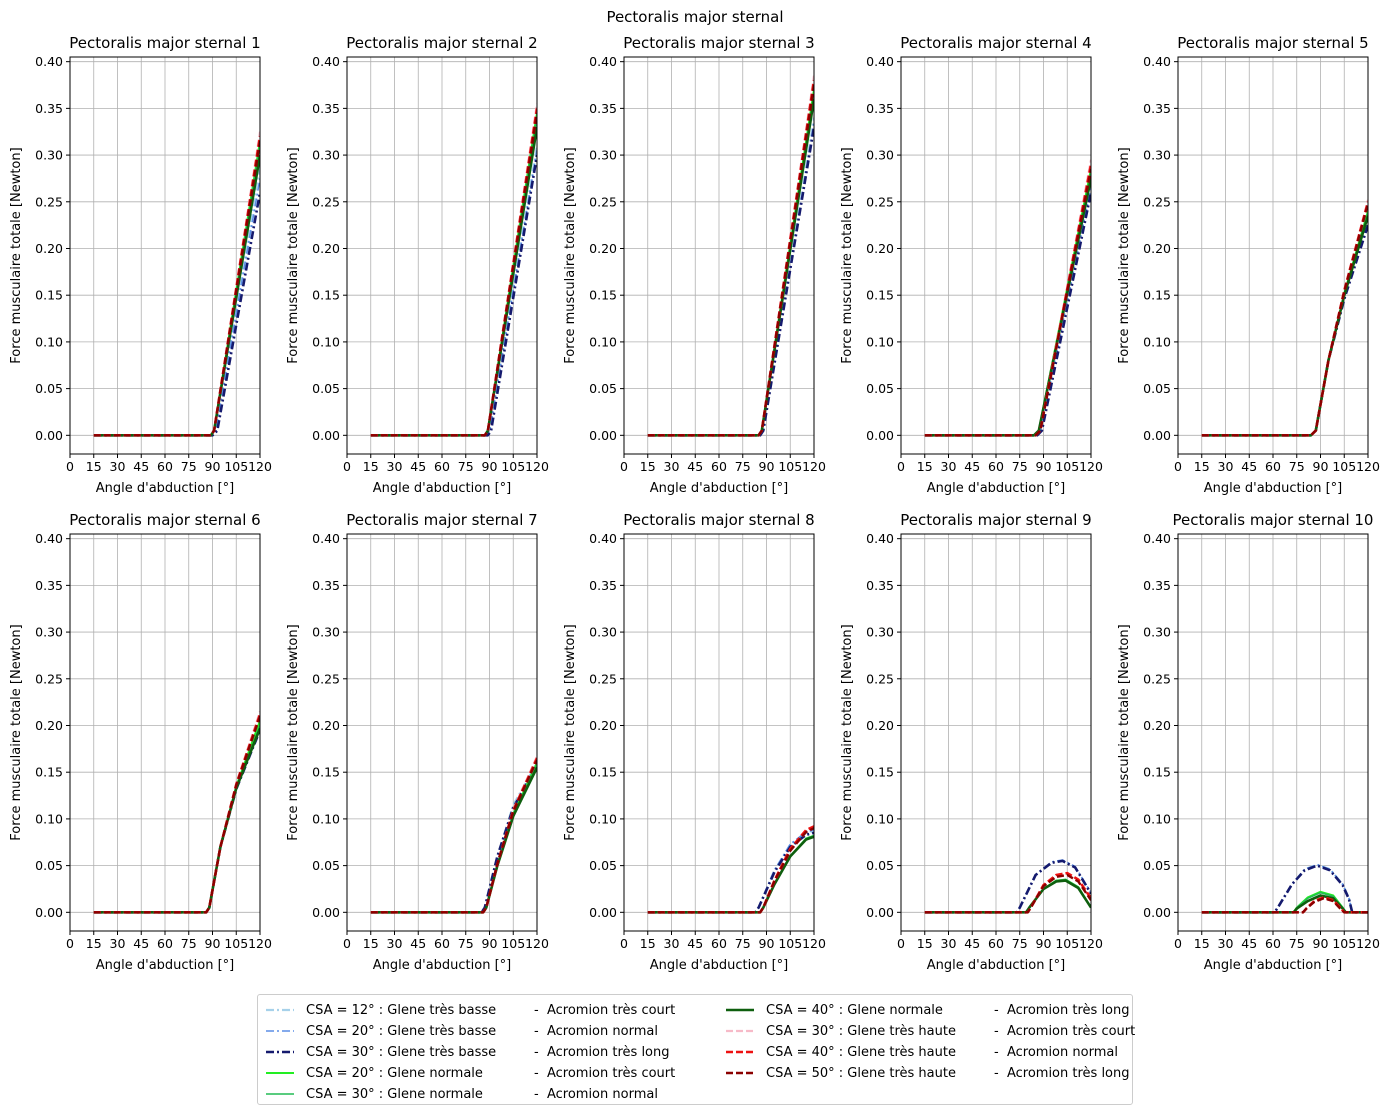  What do you see at coordinates (394, 1094) in the screenshot?
I see `legend-label: CSA = 30° : Glene normale` at bounding box center [394, 1094].